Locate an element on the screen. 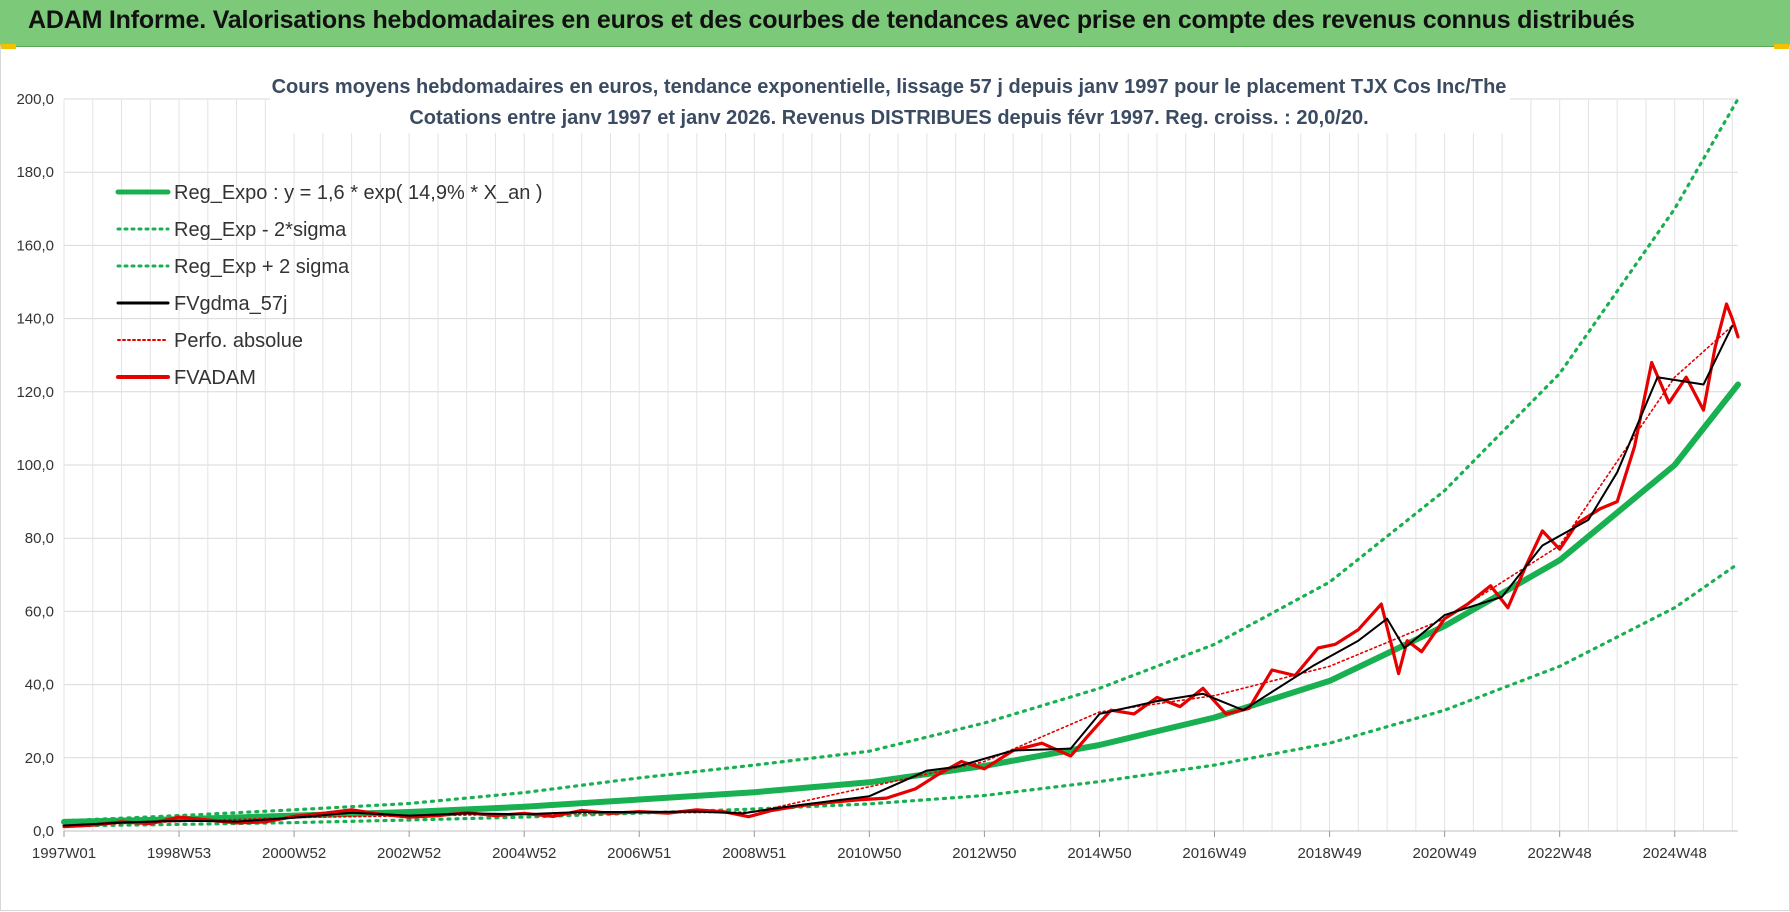 This screenshot has height=912, width=1790. y-tick-label: 100,0 is located at coordinates (35, 465).